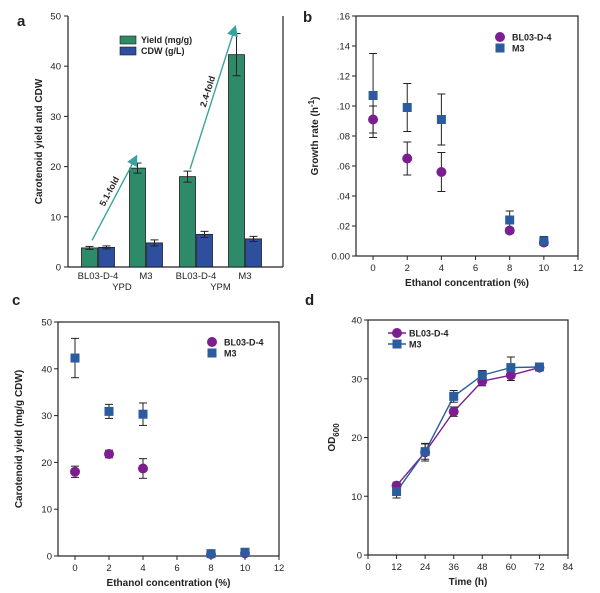  I want to click on x-axis-label: Time (h), so click(468, 582).